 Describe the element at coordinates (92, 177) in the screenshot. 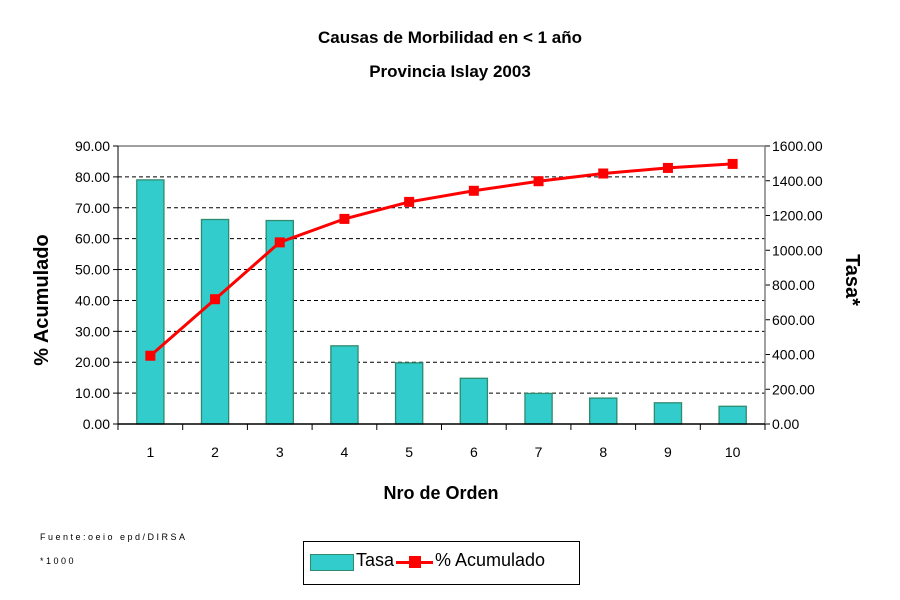

I see `y-tick-label-left: 80.00` at that location.